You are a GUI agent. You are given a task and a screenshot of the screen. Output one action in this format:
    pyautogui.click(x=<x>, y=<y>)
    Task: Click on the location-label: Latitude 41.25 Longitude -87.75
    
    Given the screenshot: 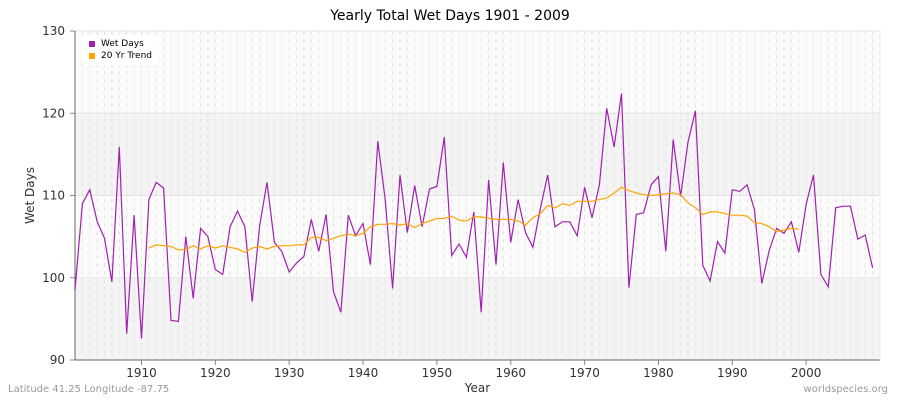 What is the action you would take?
    pyautogui.click(x=89, y=389)
    